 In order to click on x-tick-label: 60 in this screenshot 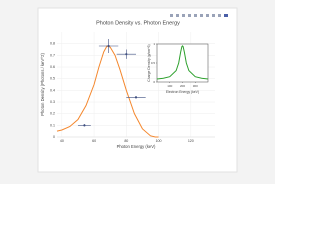, I will do `click(94, 141)`.